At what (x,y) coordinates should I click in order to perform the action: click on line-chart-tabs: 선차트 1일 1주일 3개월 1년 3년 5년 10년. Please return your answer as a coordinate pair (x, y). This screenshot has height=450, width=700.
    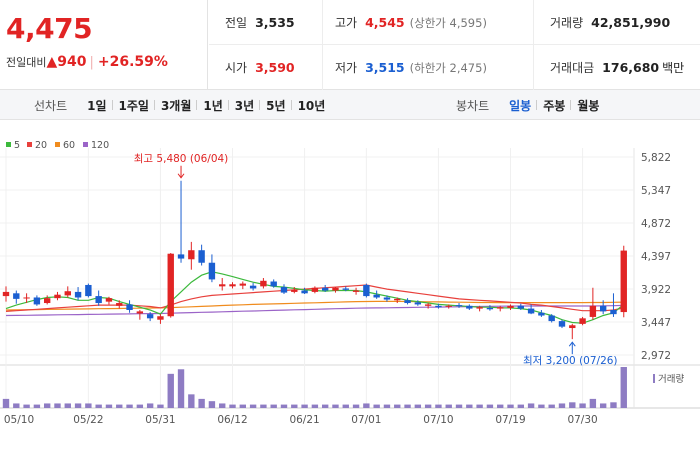
    Looking at the image, I should click on (182, 105).